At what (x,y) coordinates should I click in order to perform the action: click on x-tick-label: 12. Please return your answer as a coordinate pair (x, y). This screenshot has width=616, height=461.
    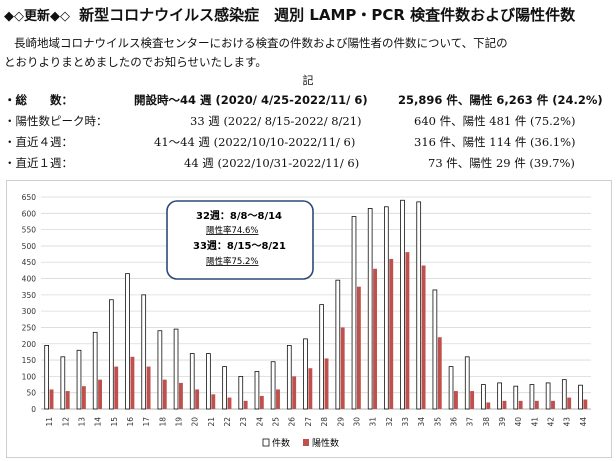
    Looking at the image, I should click on (65, 422).